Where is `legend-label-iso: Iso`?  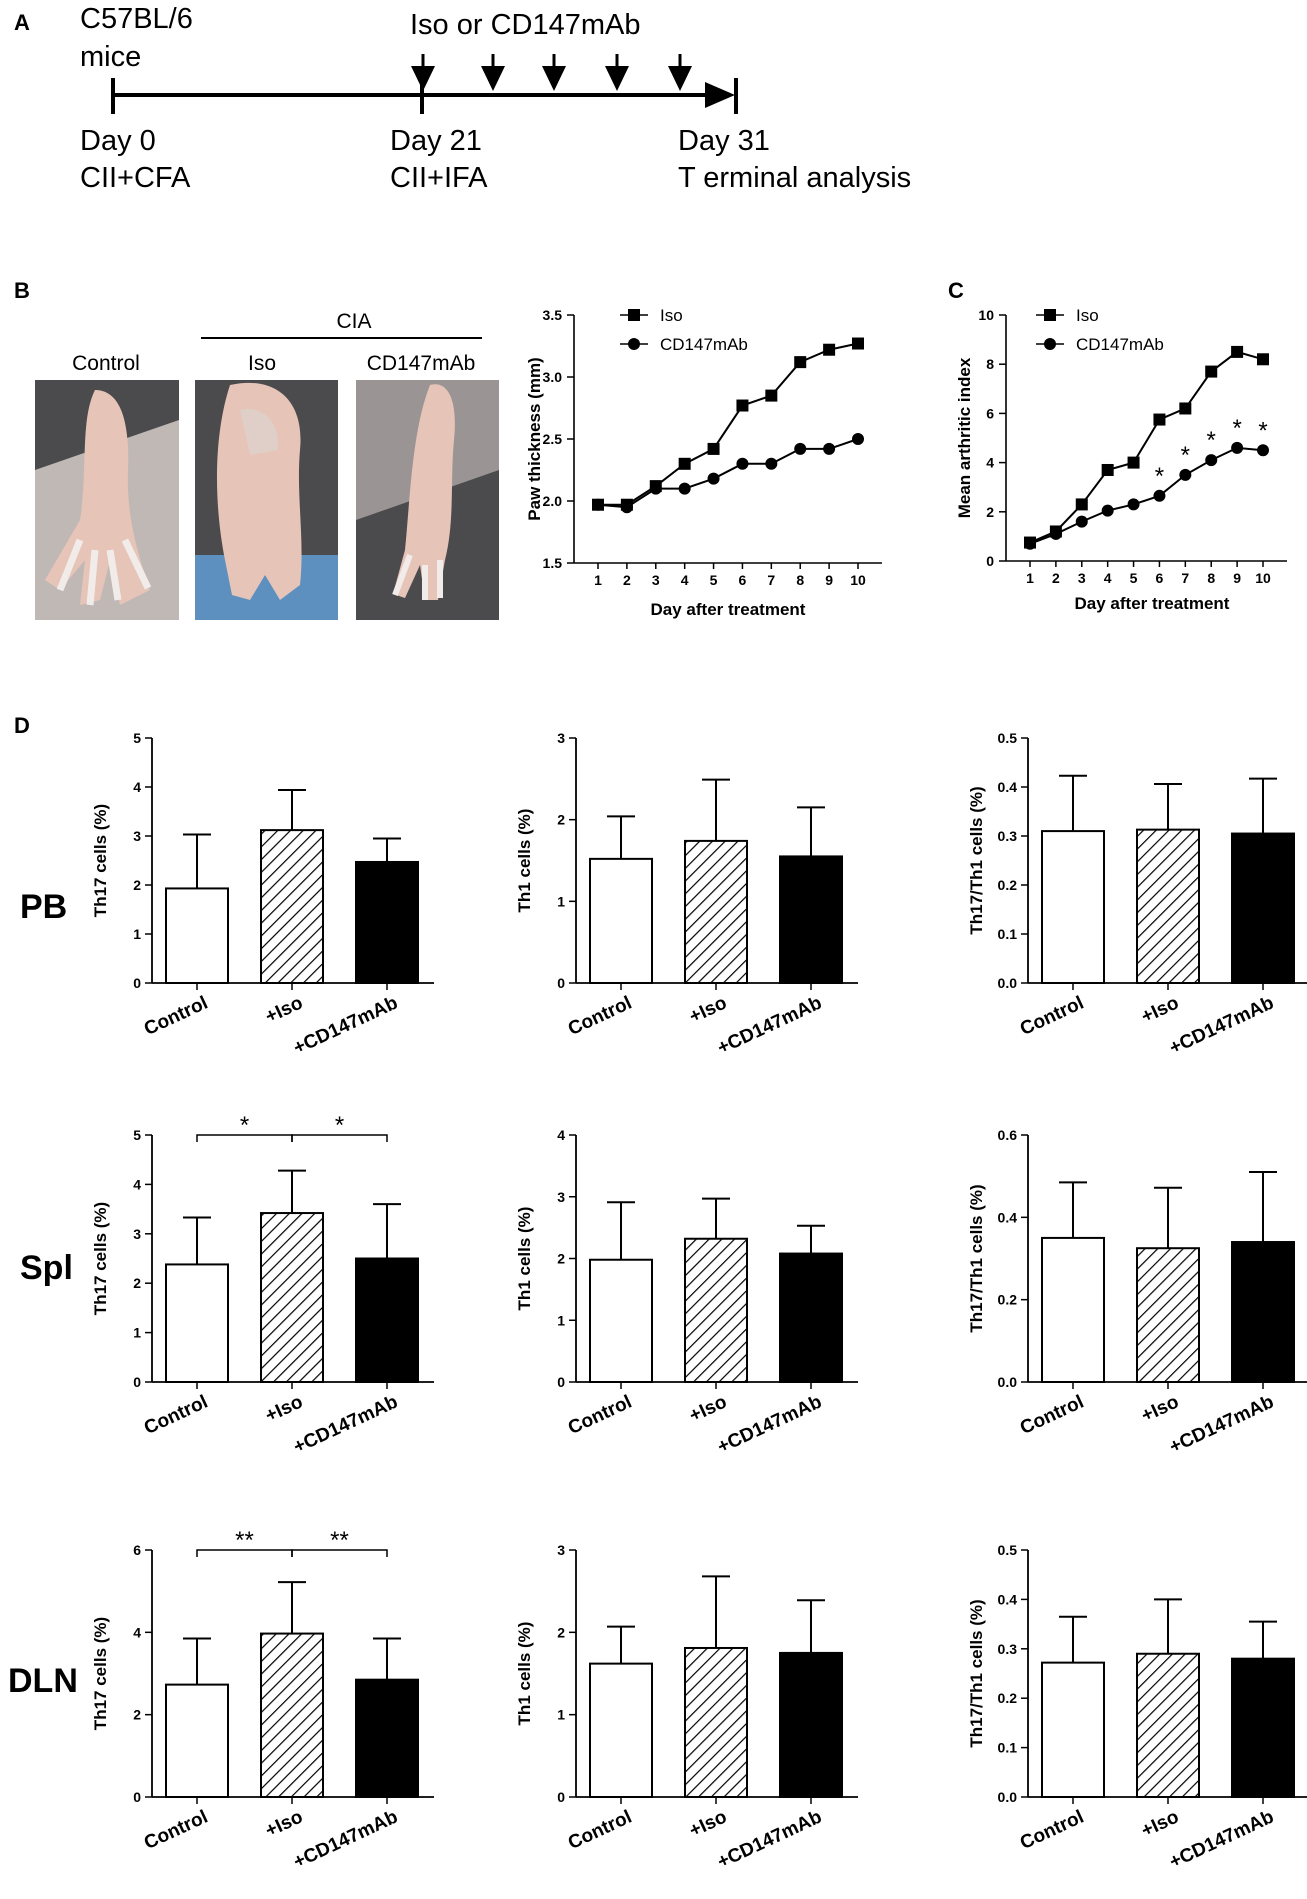
legend-label-iso: Iso is located at coordinates (1087, 315).